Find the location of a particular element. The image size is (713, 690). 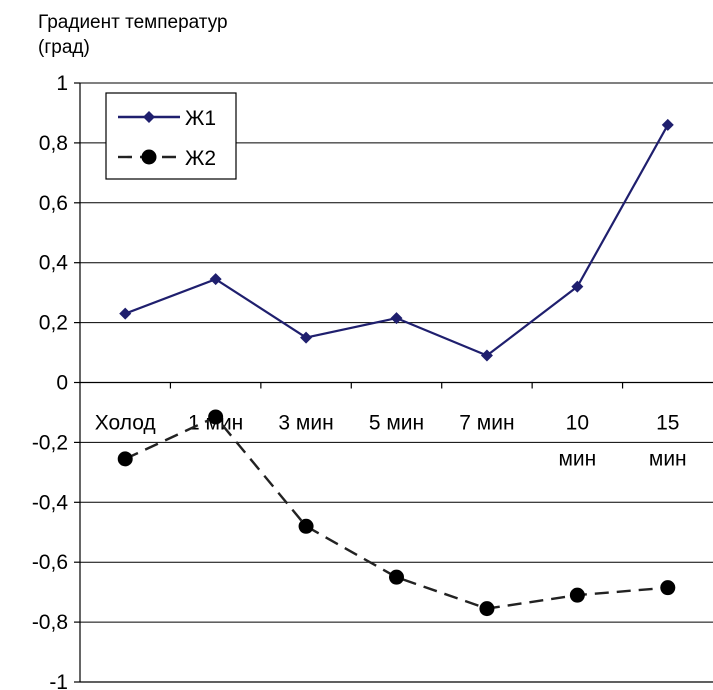

y-axis-title: Градиент температур (град) is located at coordinates (133, 35).